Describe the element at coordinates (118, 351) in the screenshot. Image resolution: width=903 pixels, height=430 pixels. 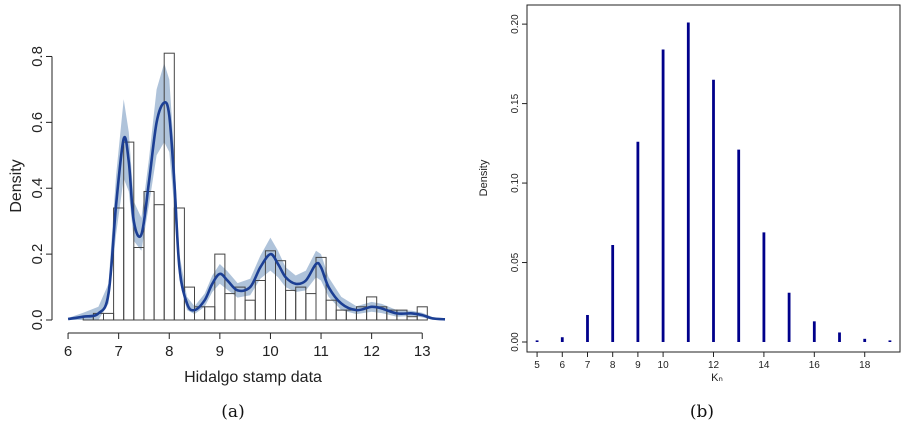
I see `panel-a-x-tick-label: 7` at that location.